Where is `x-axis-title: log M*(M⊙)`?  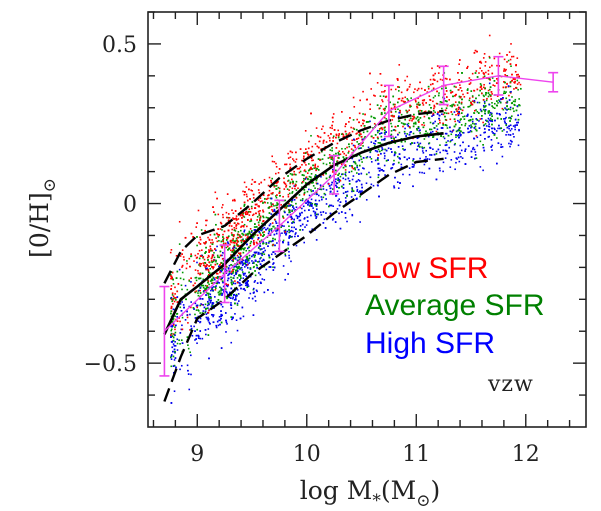
x-axis-title: log M*(M⊙) is located at coordinates (370, 493).